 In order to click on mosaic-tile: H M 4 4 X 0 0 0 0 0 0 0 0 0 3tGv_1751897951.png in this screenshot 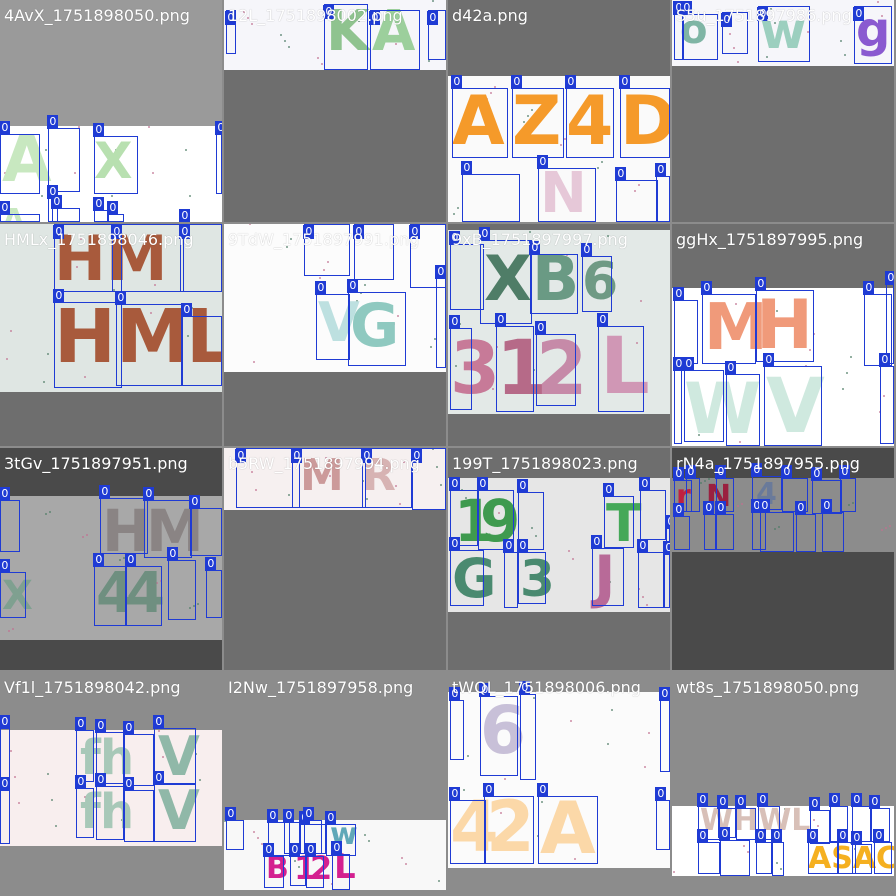, I will do `click(111, 559)`.